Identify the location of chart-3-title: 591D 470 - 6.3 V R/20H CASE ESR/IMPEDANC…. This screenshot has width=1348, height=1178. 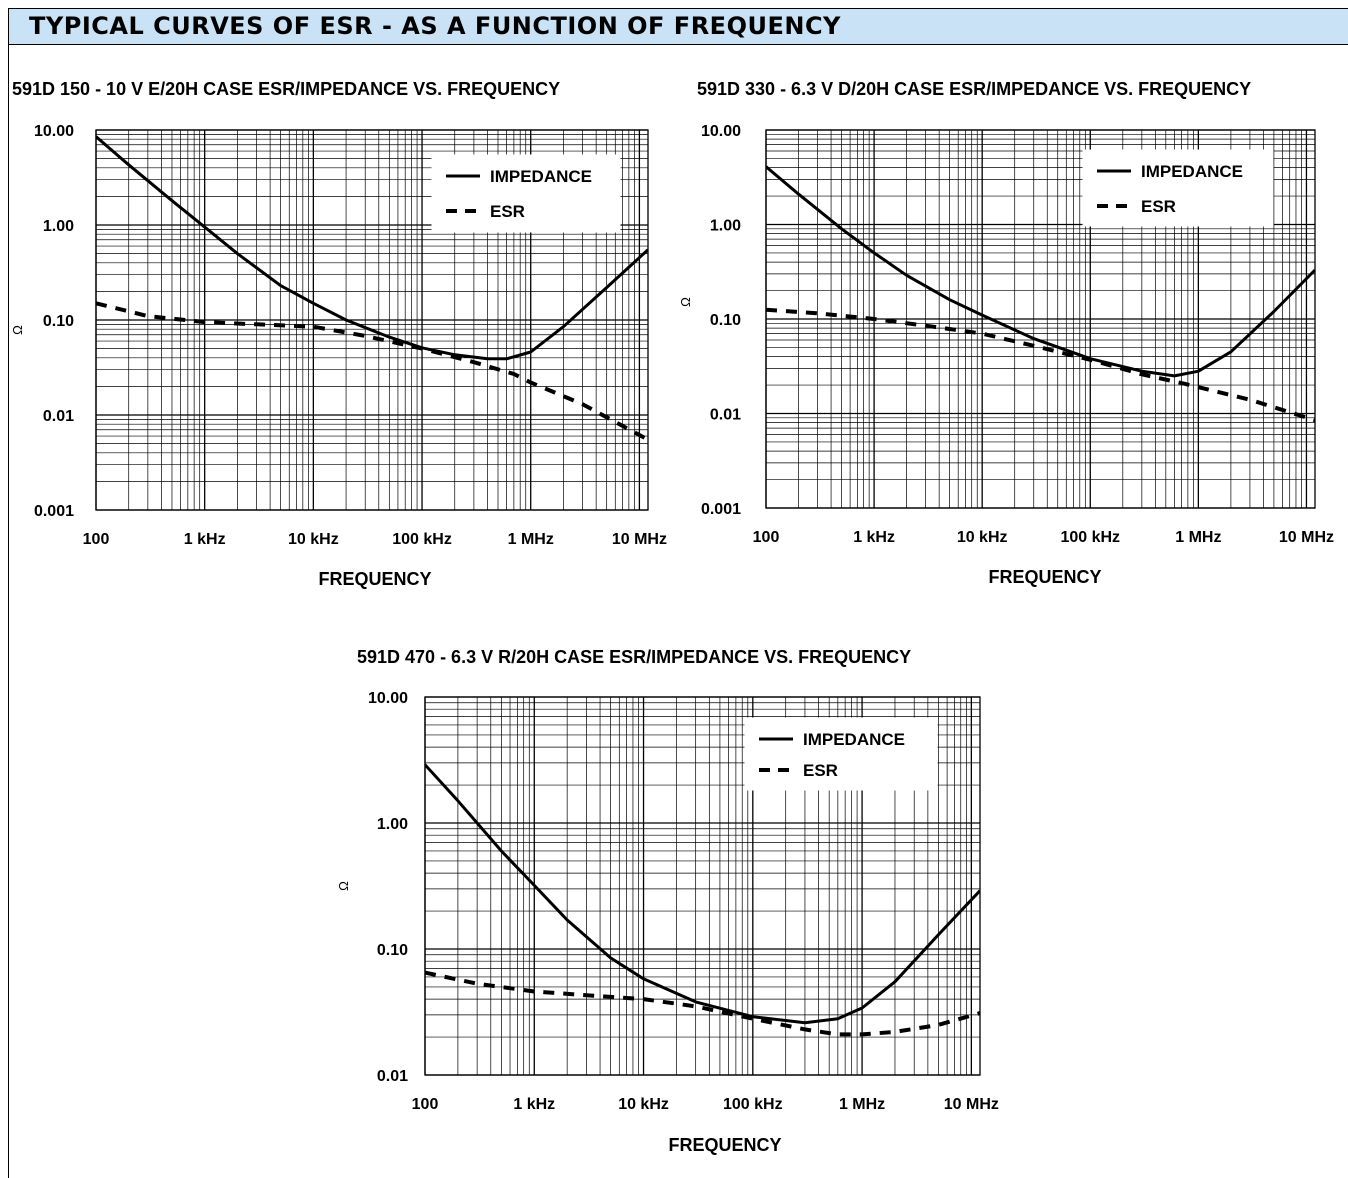
(634, 657).